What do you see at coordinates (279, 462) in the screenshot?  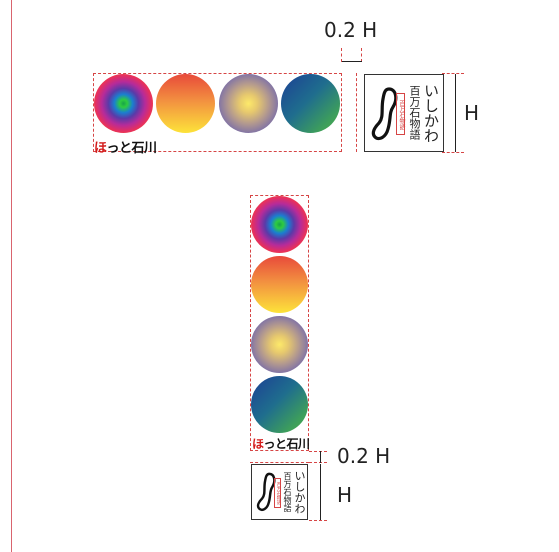 I see `vertical-guide-bottom` at bounding box center [279, 462].